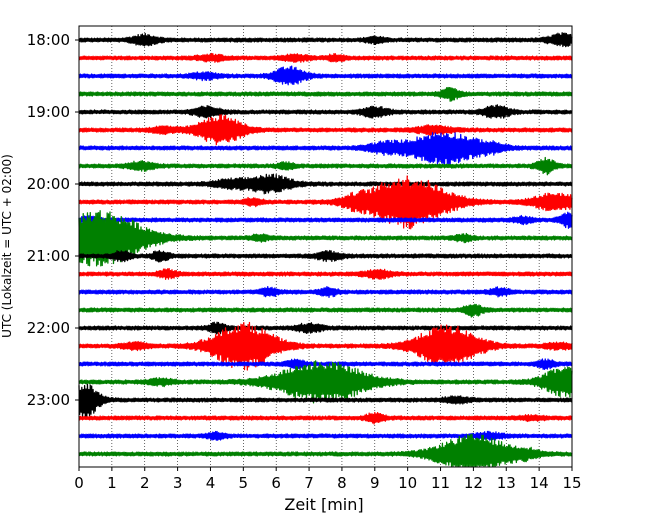 The width and height of the screenshot is (650, 520). I want to click on x-tick-label: 0, so click(79, 483).